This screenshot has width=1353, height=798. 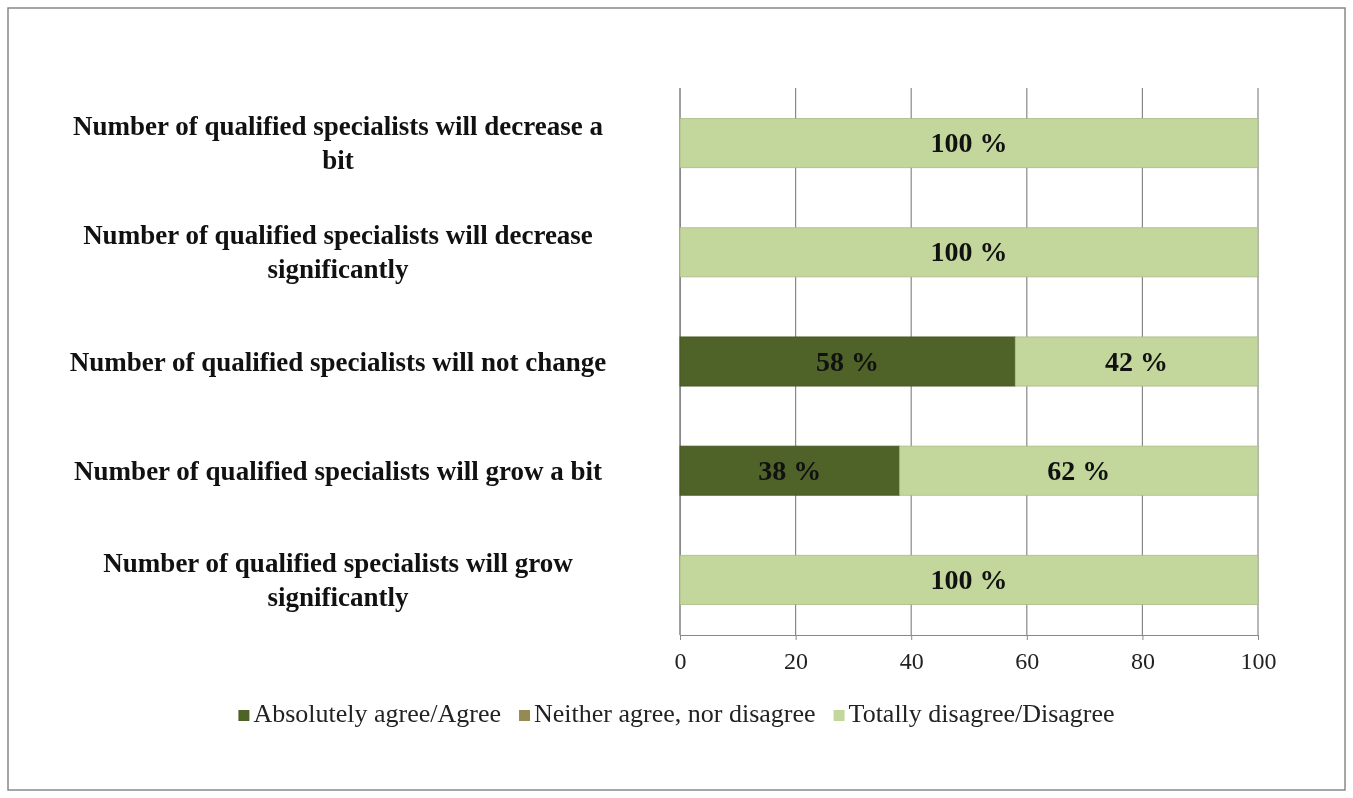 I want to click on legend-label: Neither agree, nor disagree, so click(x=675, y=713).